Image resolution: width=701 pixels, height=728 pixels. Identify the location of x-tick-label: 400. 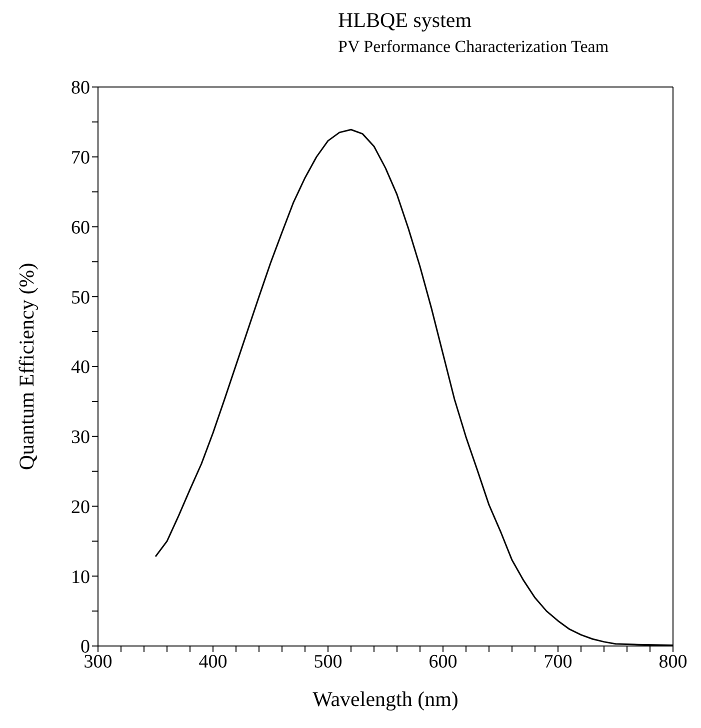
(213, 661).